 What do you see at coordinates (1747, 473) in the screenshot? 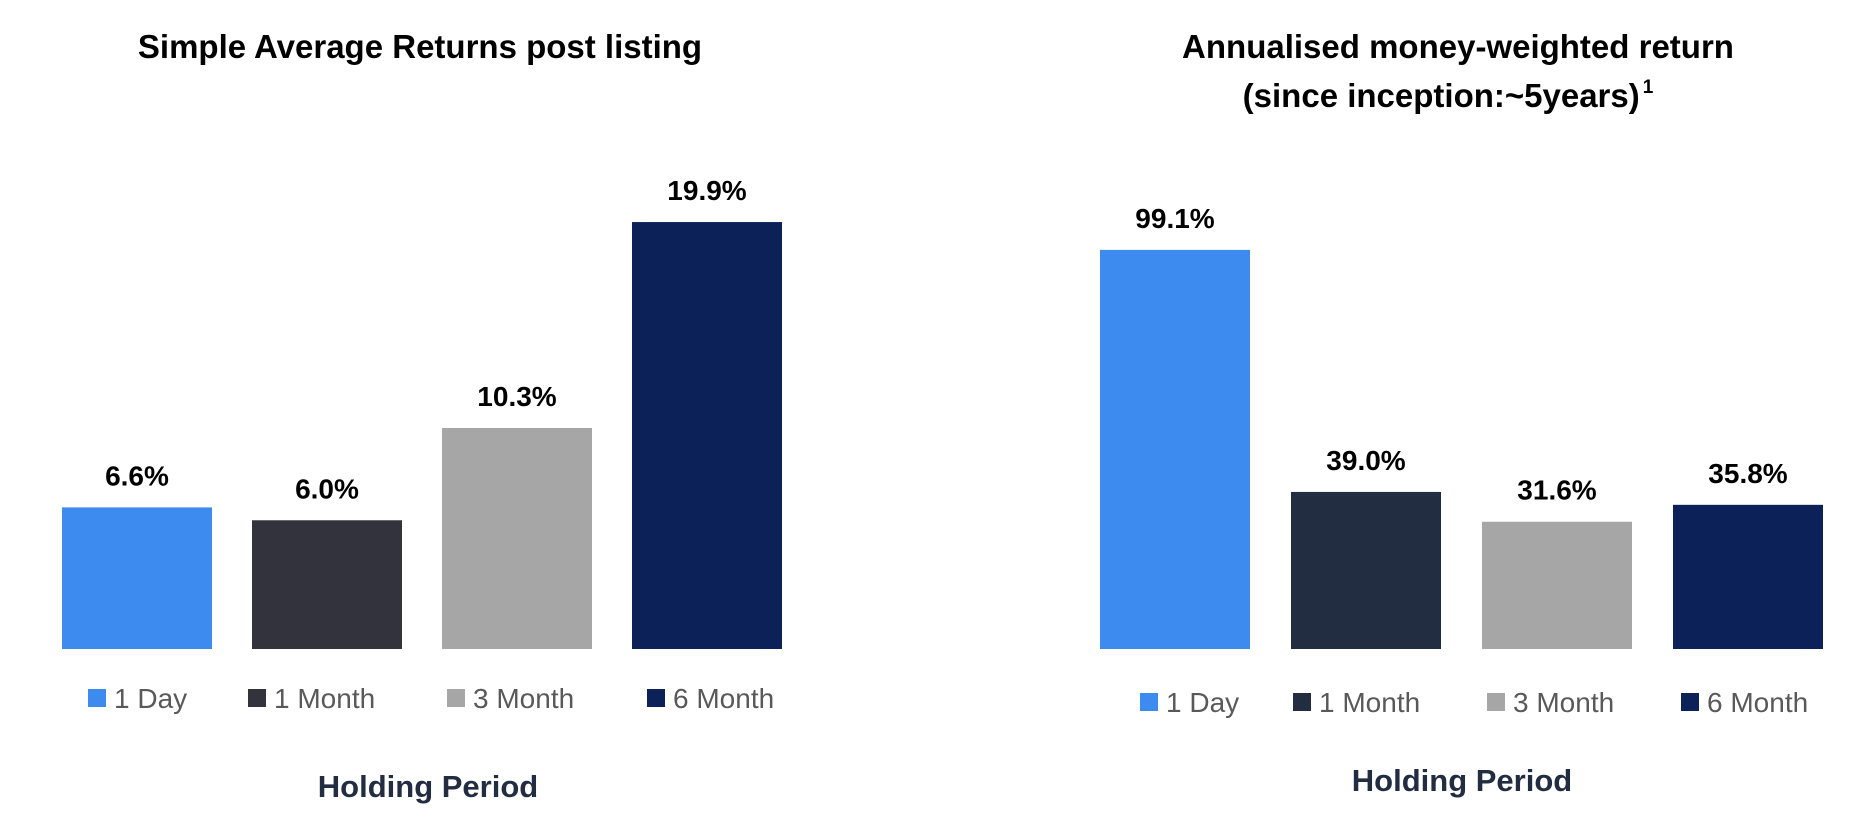
I see `right-bar-value-label-4: 35.8%` at bounding box center [1747, 473].